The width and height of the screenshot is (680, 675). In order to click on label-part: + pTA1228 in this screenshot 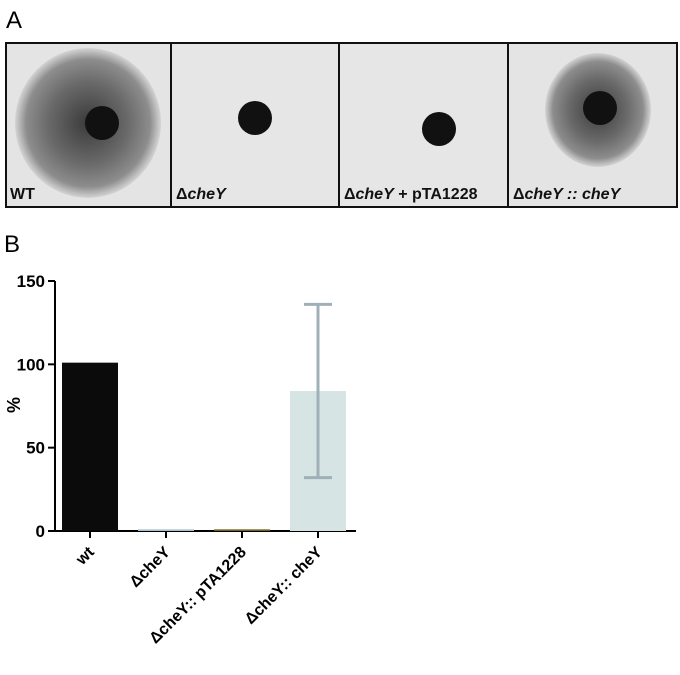, I will do `click(436, 194)`.